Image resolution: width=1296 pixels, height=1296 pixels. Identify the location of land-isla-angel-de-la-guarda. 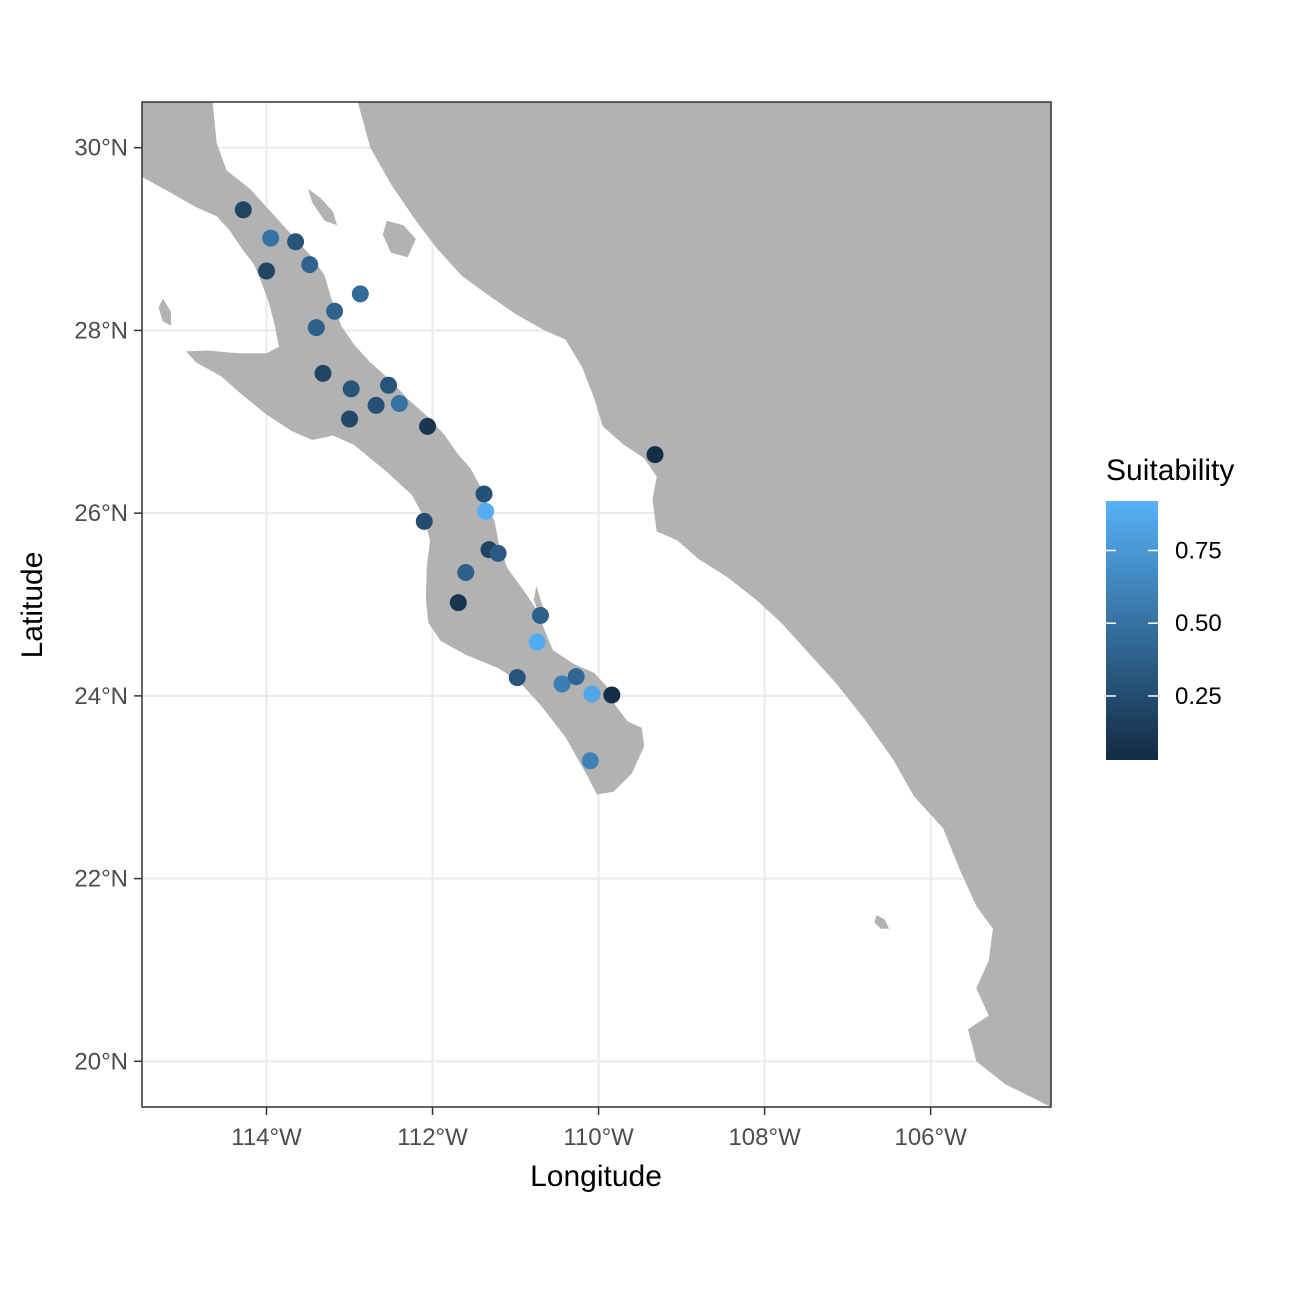
(323, 207).